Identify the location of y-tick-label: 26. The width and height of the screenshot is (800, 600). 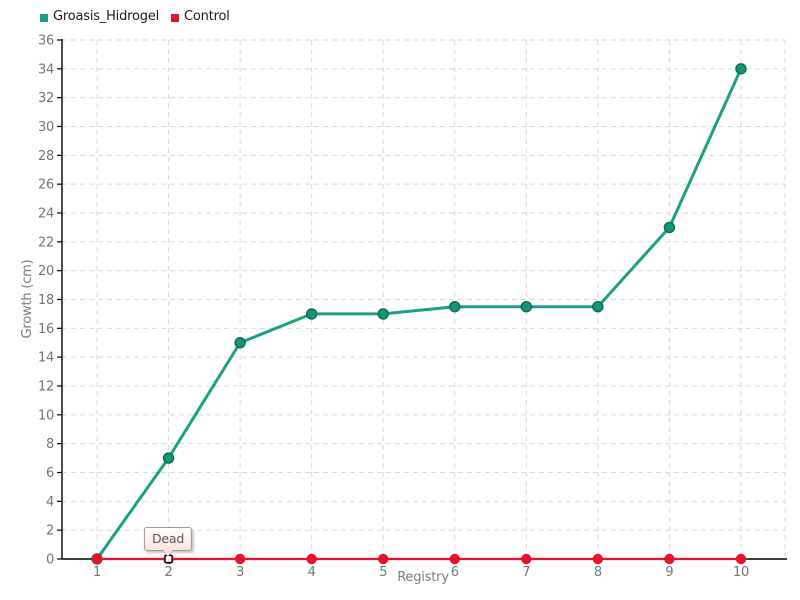
(46, 185).